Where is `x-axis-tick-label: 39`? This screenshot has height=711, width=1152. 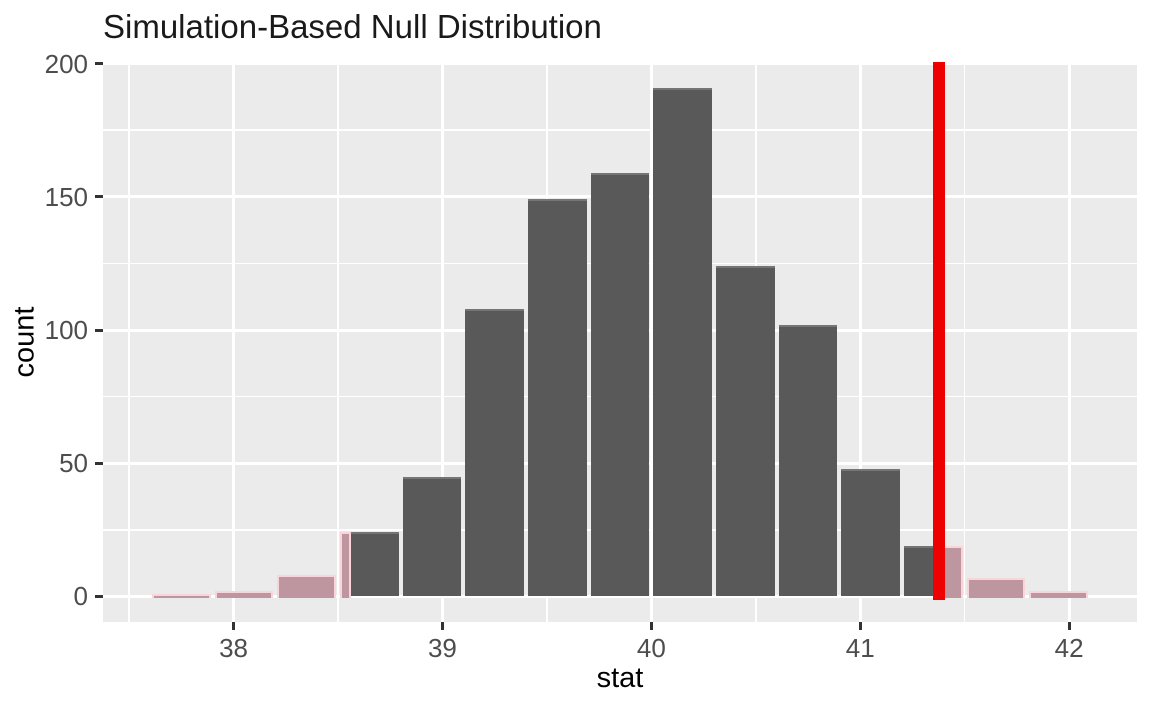
x-axis-tick-label: 39 is located at coordinates (442, 648).